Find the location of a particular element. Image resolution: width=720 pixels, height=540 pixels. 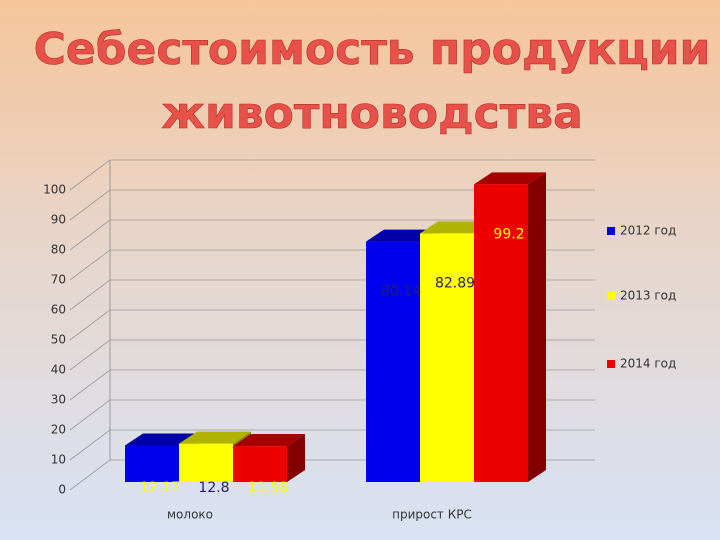

y-tick-label: 20 is located at coordinates (58, 430).